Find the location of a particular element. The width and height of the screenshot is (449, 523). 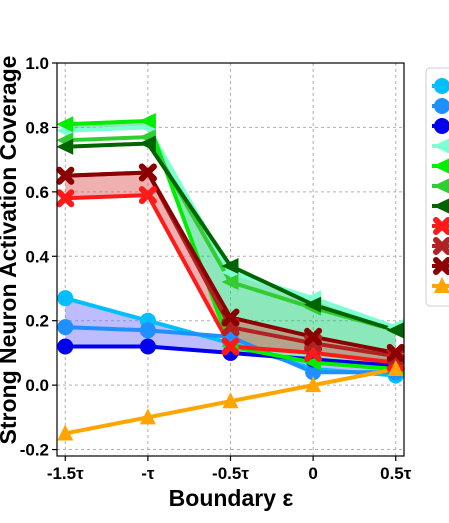

y-tick-label: 1.0 is located at coordinates (37, 63).